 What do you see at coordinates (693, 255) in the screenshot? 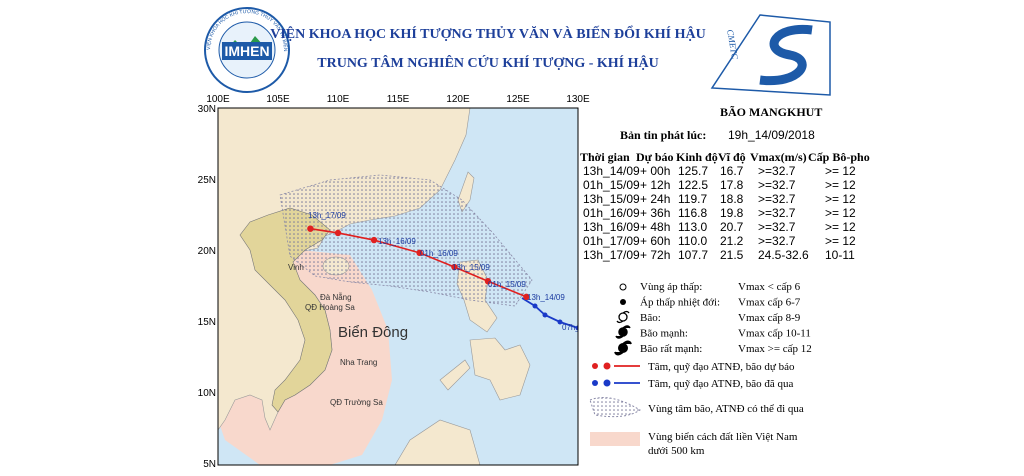
I see `cell: 107.7` at bounding box center [693, 255].